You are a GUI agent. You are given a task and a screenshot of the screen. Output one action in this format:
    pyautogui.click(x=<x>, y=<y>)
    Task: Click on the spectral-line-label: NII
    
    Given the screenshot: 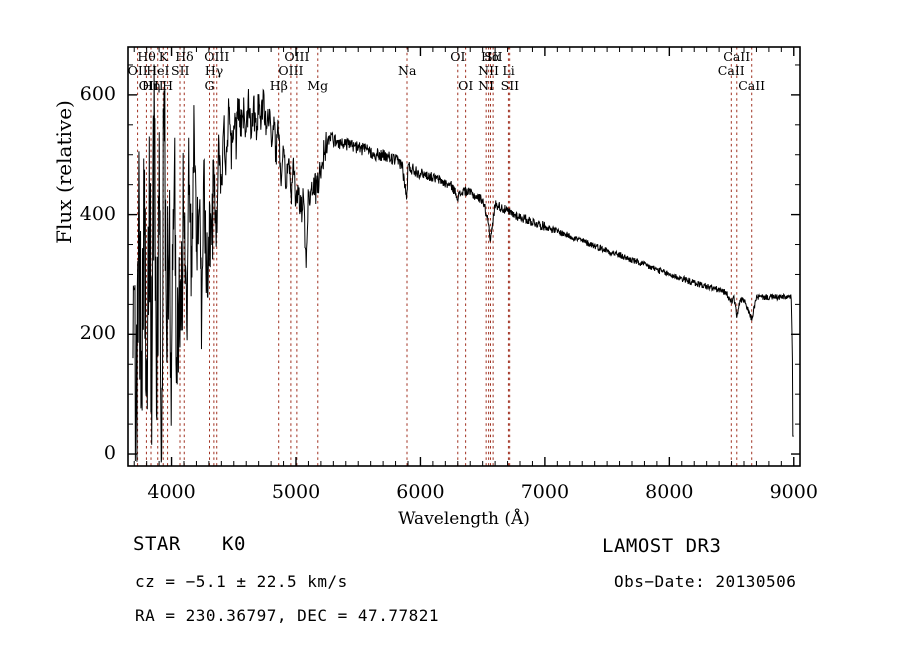 What is the action you would take?
    pyautogui.click(x=488, y=70)
    